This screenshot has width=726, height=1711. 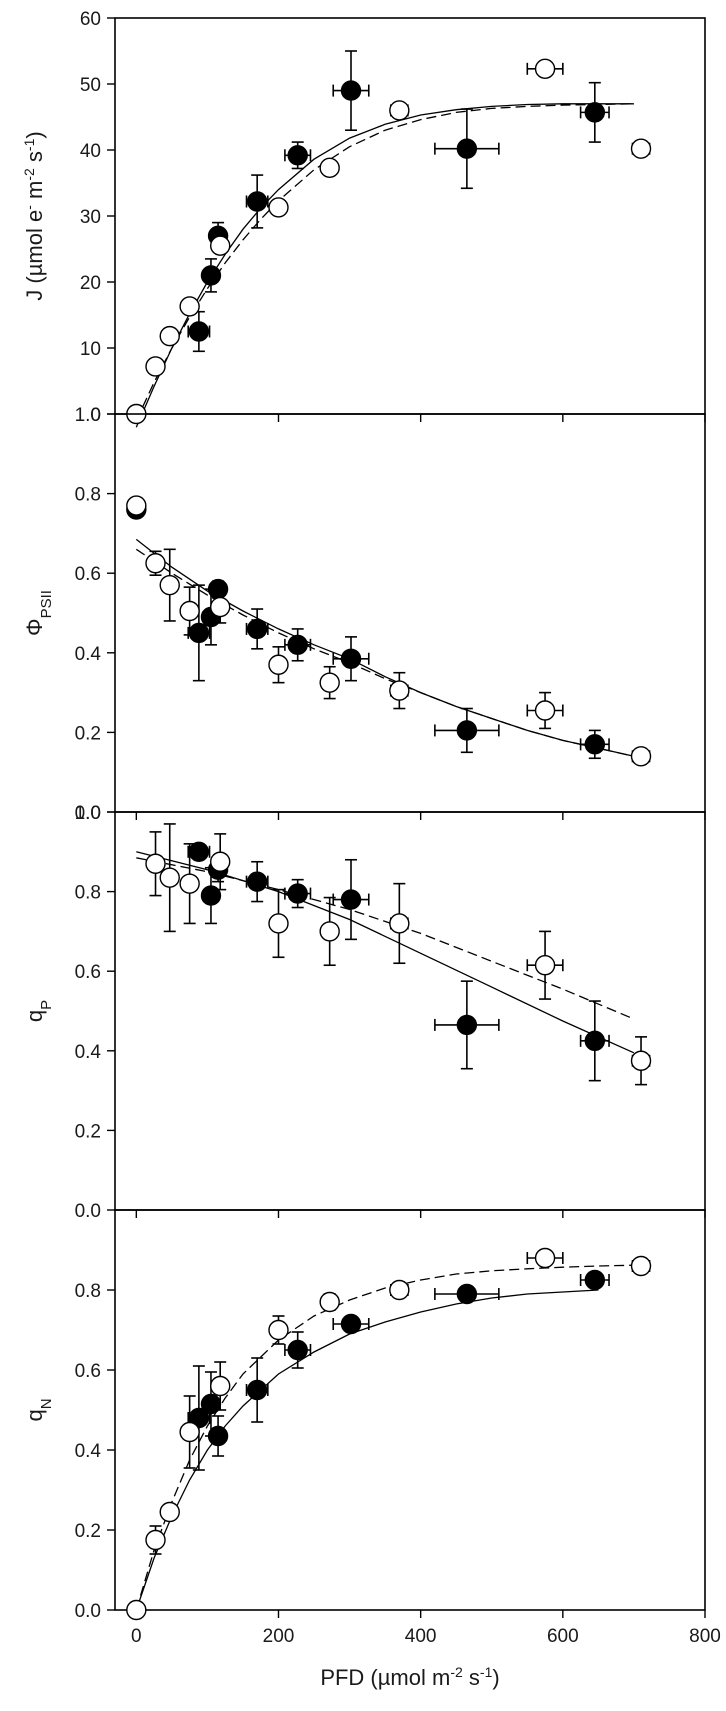 What do you see at coordinates (90, 151) in the screenshot?
I see `y-tick-label: 40` at bounding box center [90, 151].